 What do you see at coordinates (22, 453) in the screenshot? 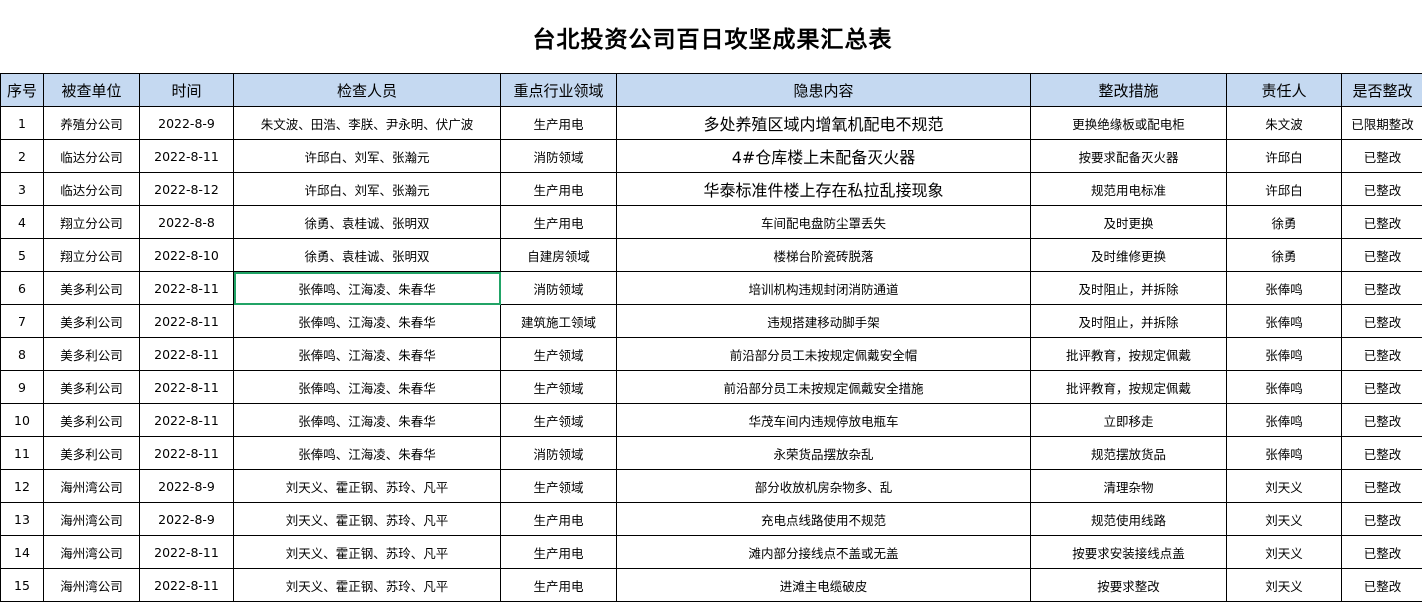
I see `cell-seq: 11` at bounding box center [22, 453].